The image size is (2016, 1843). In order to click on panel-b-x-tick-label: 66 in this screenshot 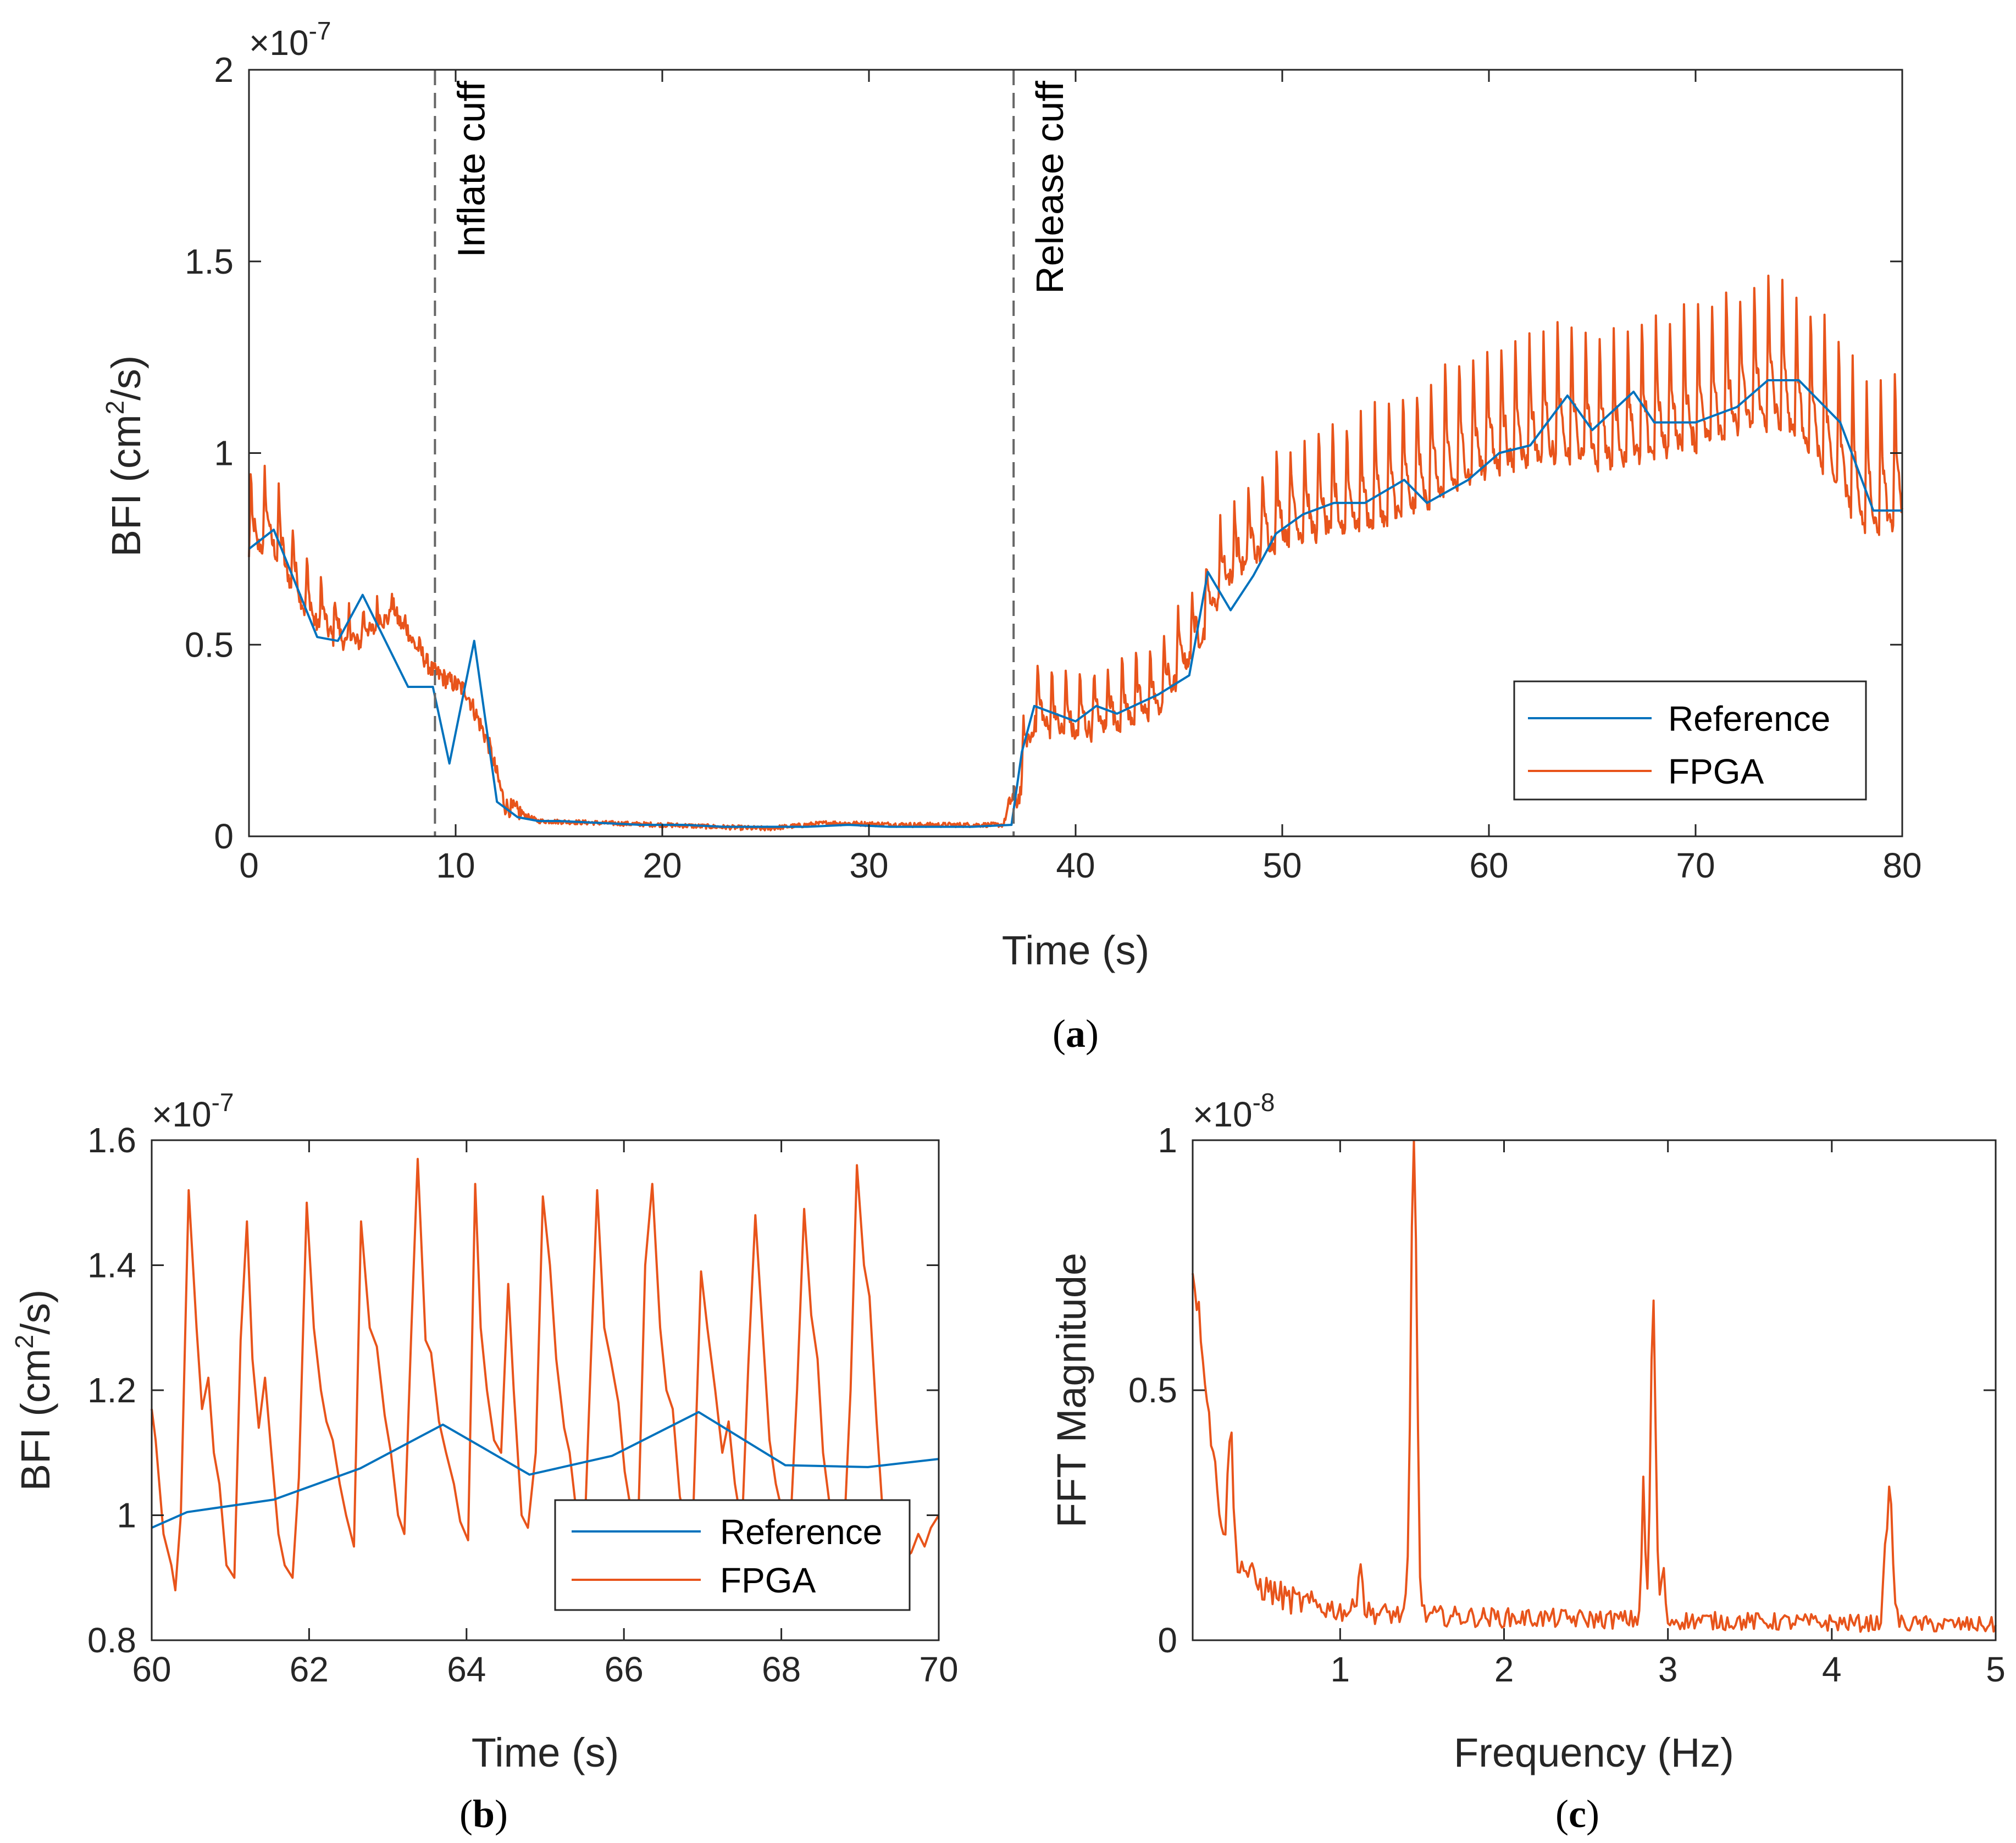, I will do `click(624, 1669)`.